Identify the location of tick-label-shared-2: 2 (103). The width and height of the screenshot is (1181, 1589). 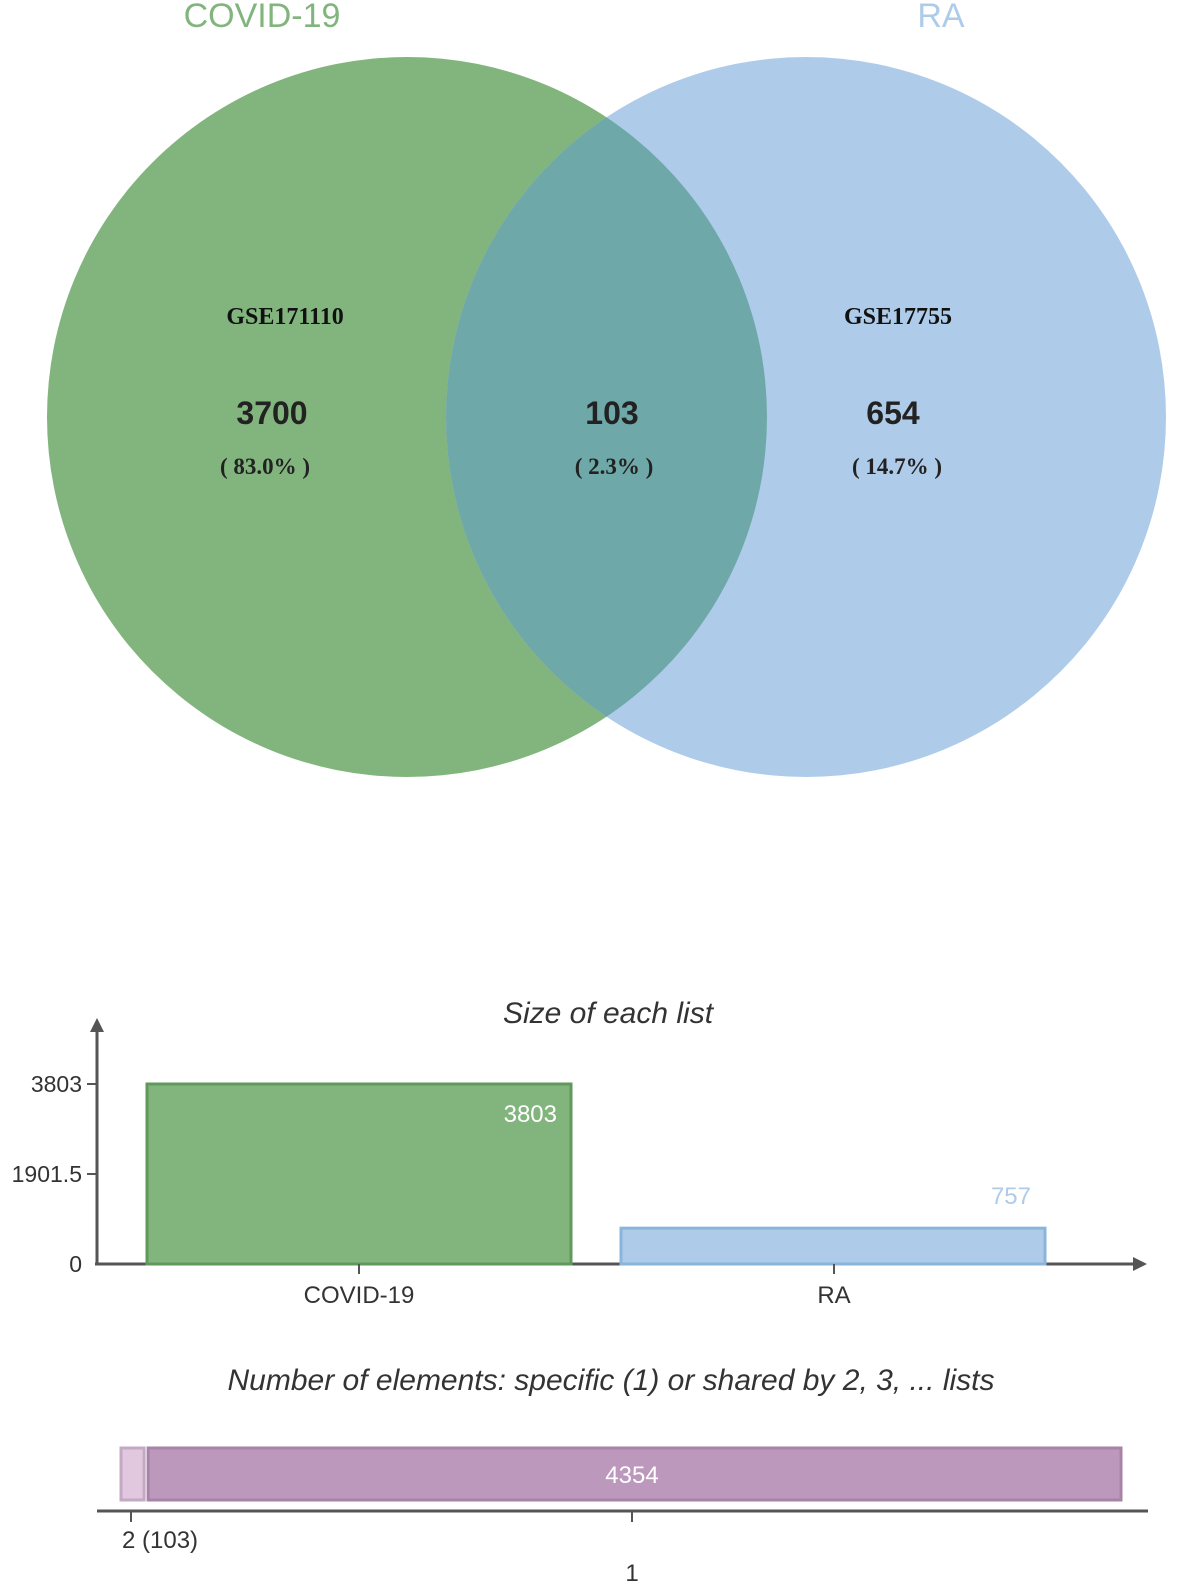
(160, 1540).